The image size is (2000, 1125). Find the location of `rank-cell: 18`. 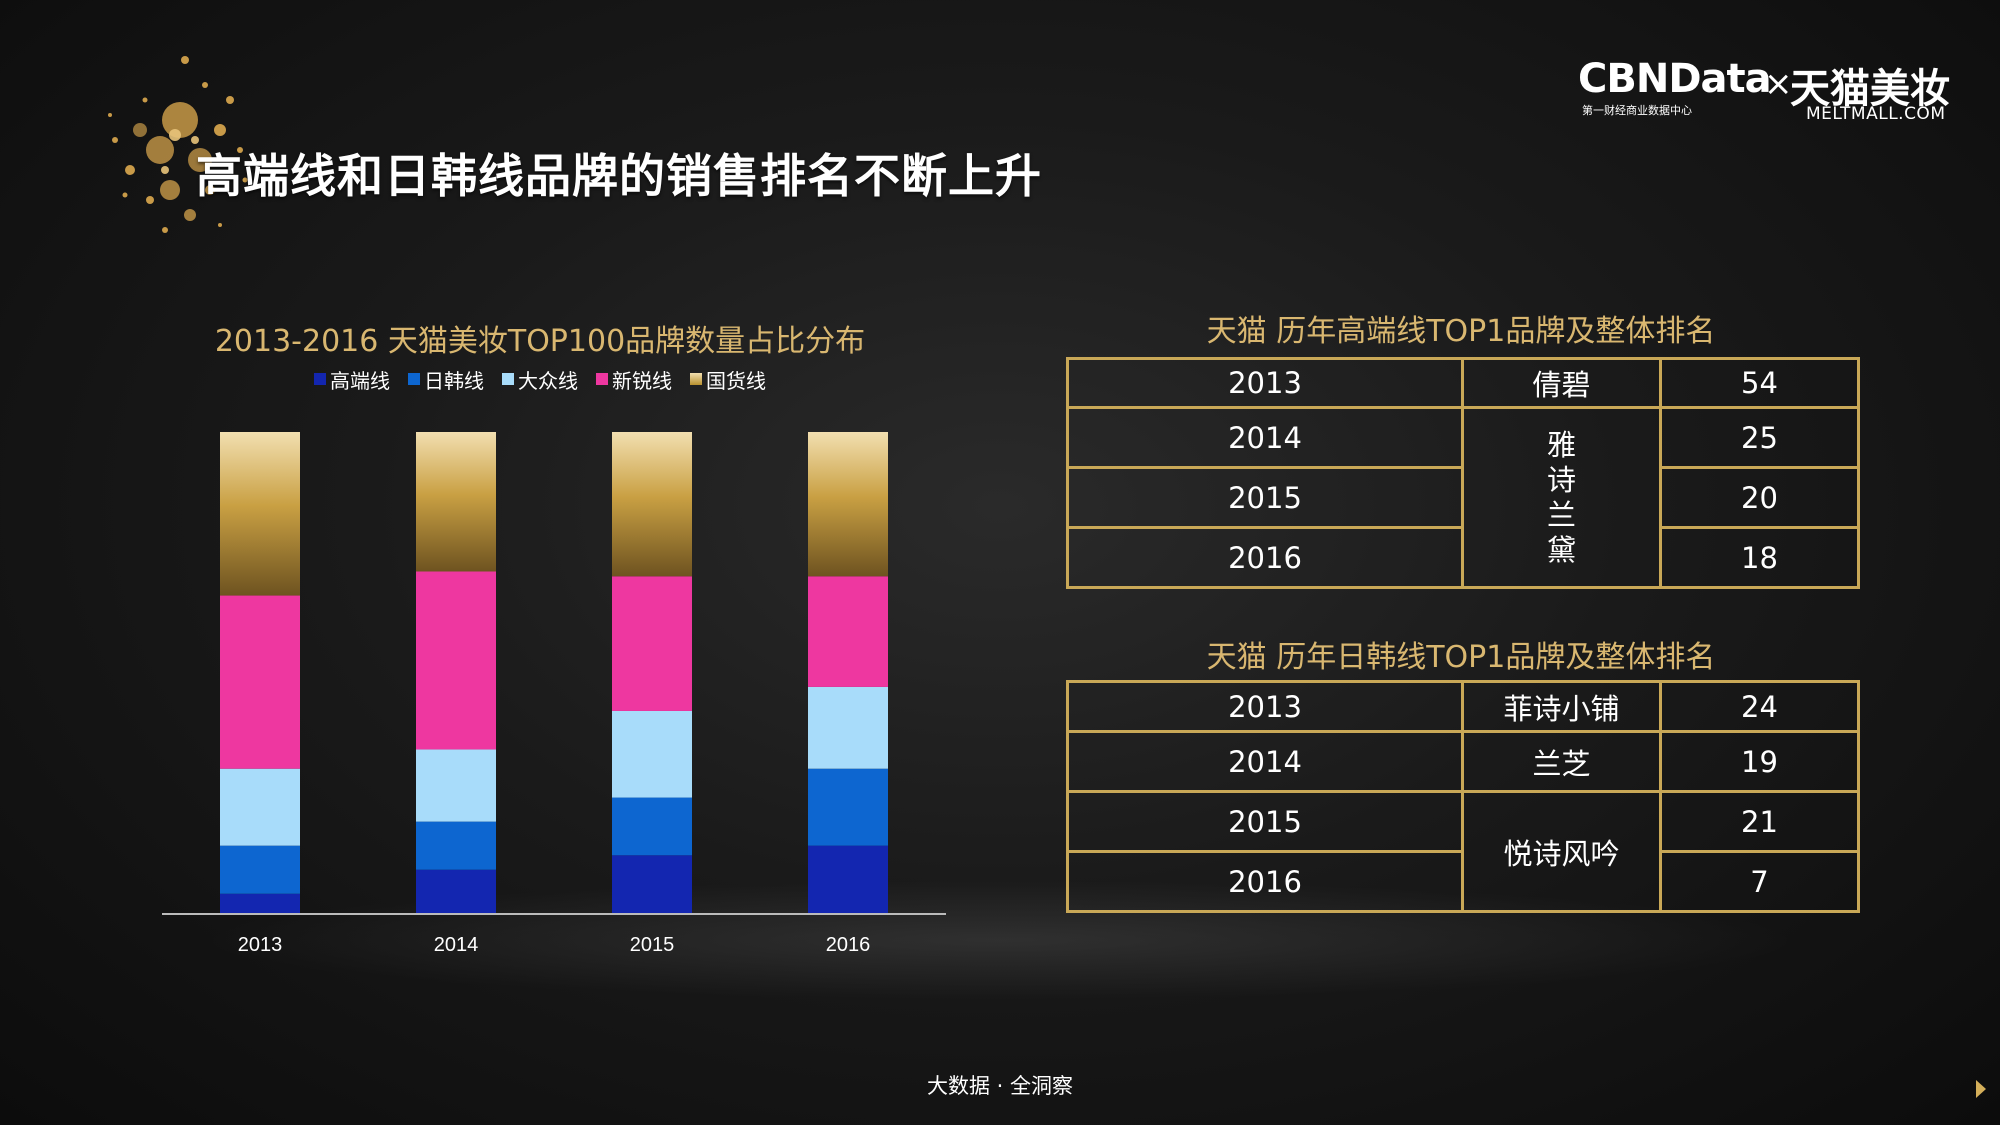

rank-cell: 18 is located at coordinates (1759, 557).